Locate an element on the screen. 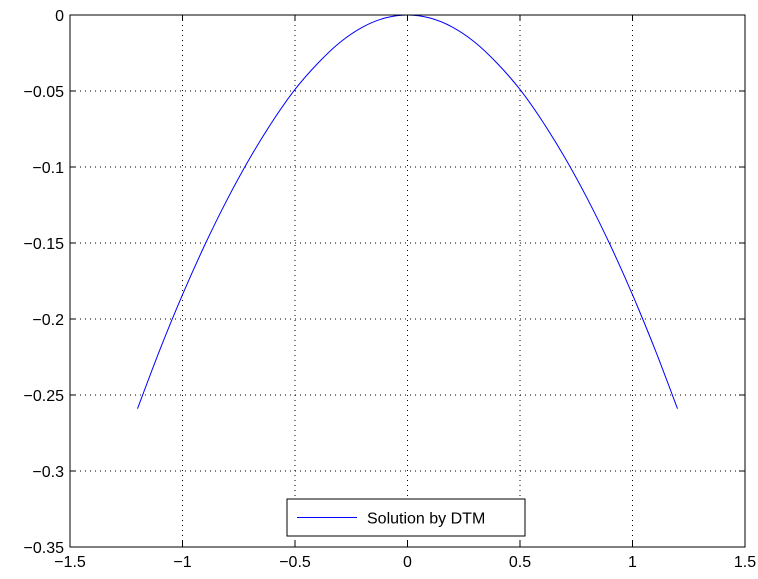  x-tick-label: −1 is located at coordinates (182, 562).